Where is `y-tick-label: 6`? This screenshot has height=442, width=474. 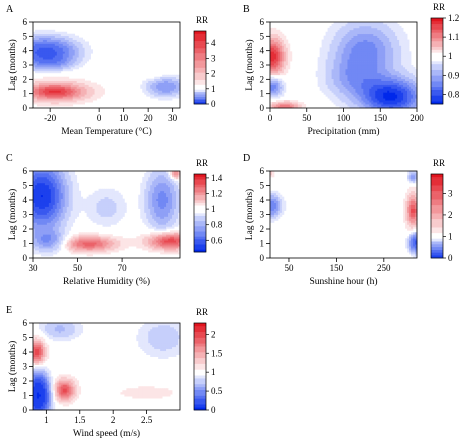 y-tick-label: 6 is located at coordinates (25, 22).